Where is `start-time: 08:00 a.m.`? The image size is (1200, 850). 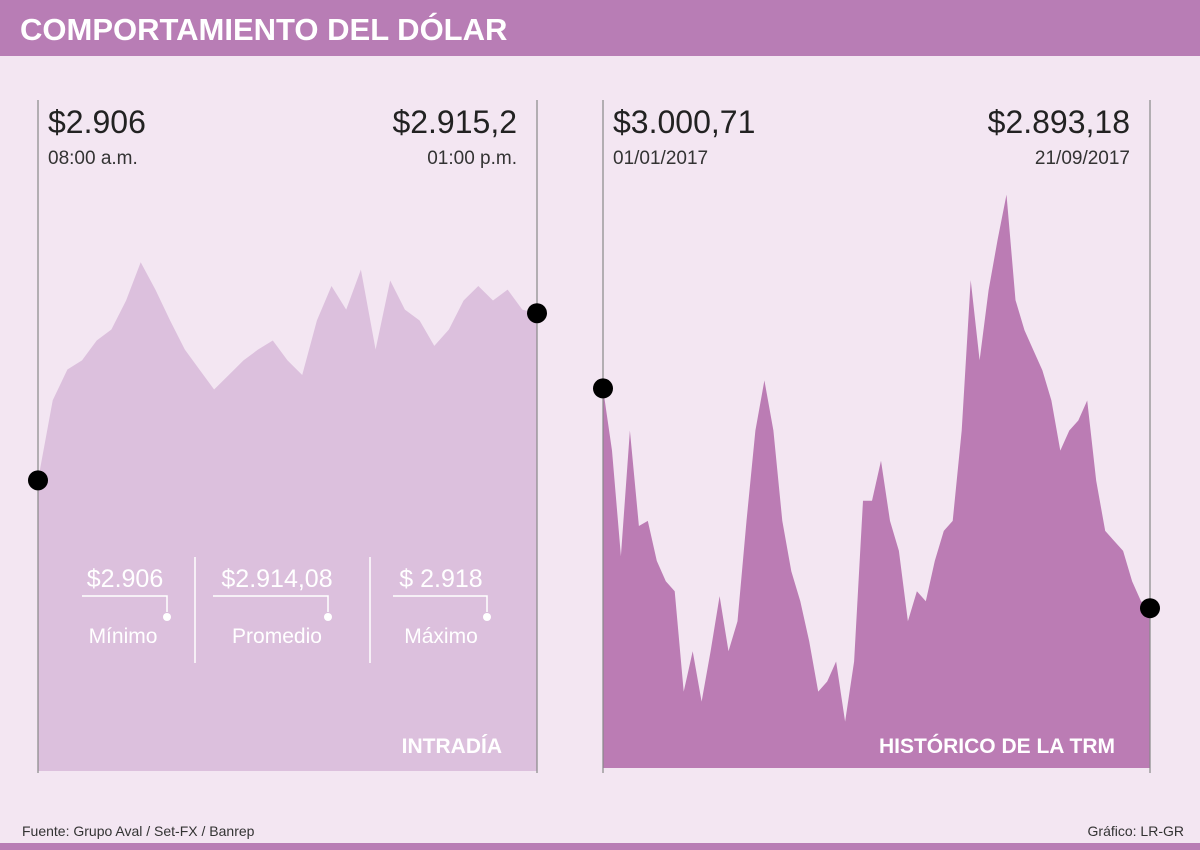 start-time: 08:00 a.m. is located at coordinates (93, 158).